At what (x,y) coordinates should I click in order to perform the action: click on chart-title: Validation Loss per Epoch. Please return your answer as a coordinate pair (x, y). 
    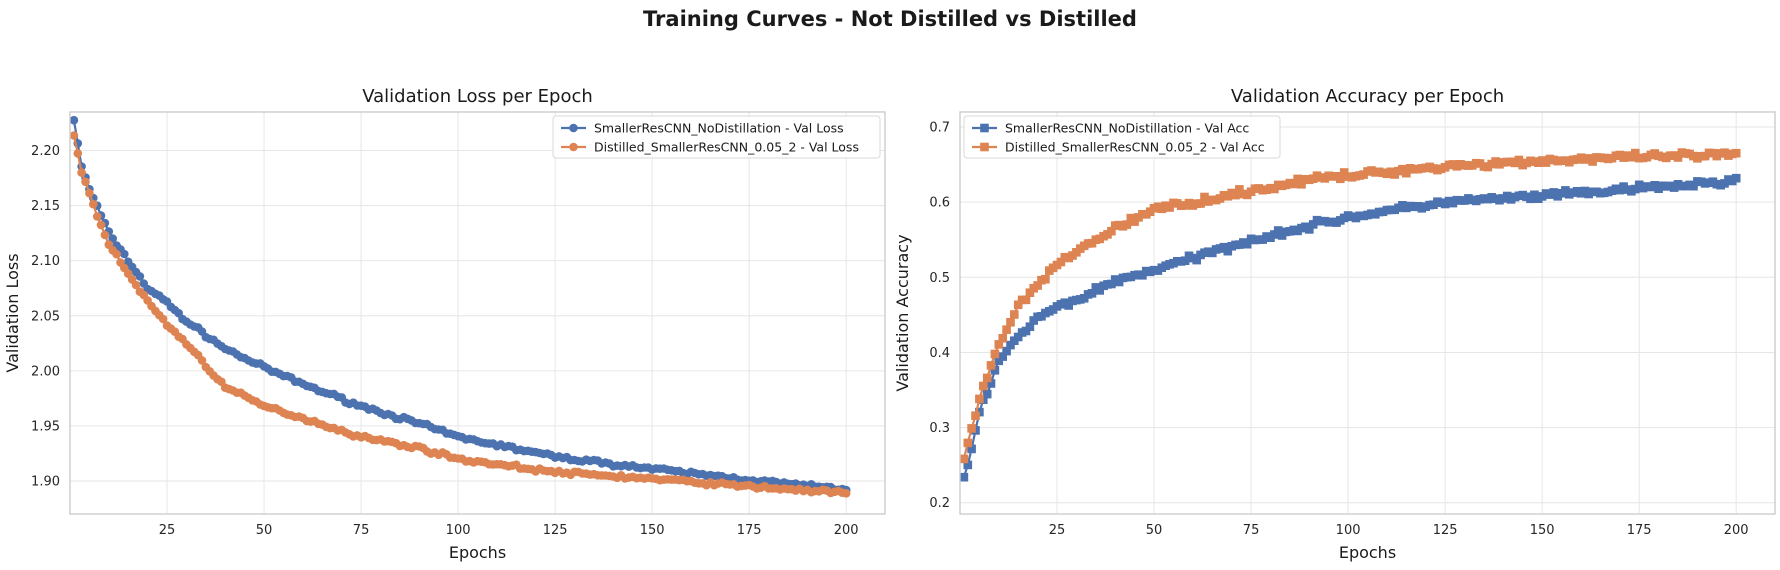
    Looking at the image, I should click on (477, 96).